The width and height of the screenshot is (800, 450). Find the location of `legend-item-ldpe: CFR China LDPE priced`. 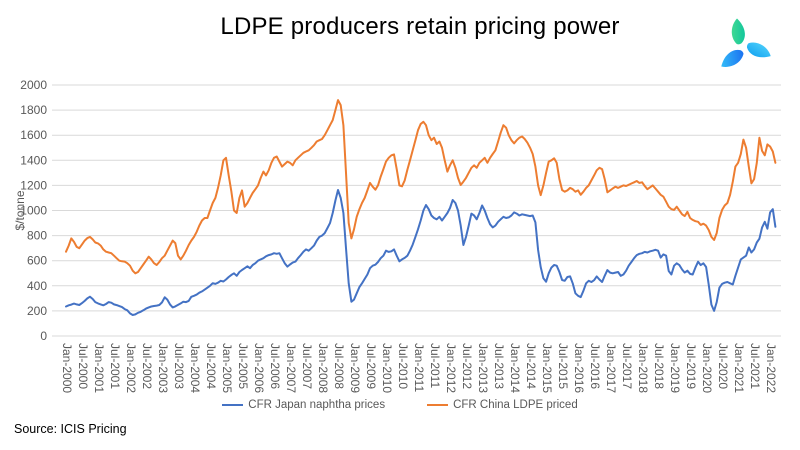

legend-item-ldpe: CFR China LDPE priced is located at coordinates (502, 405).